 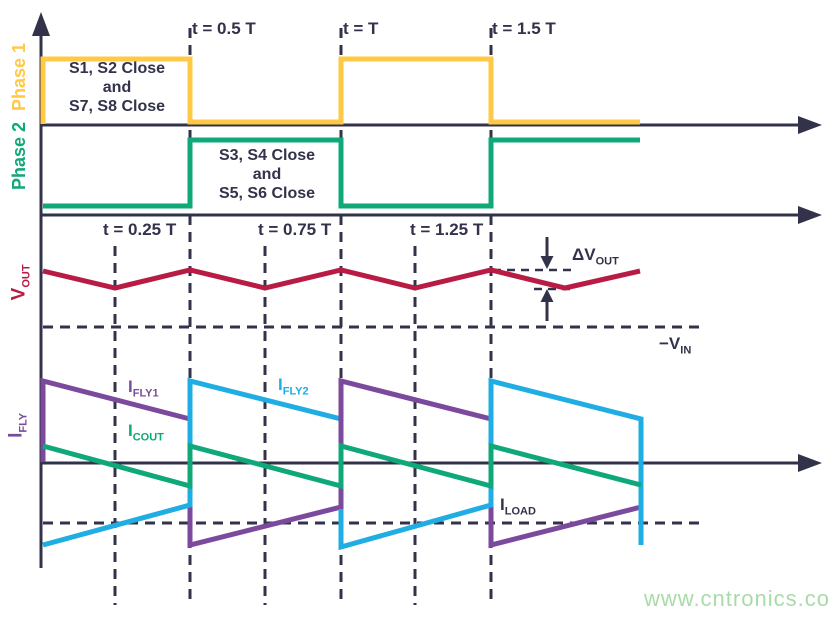 I want to click on time-label-0-75T: t = 0.75 T, so click(x=295, y=229).